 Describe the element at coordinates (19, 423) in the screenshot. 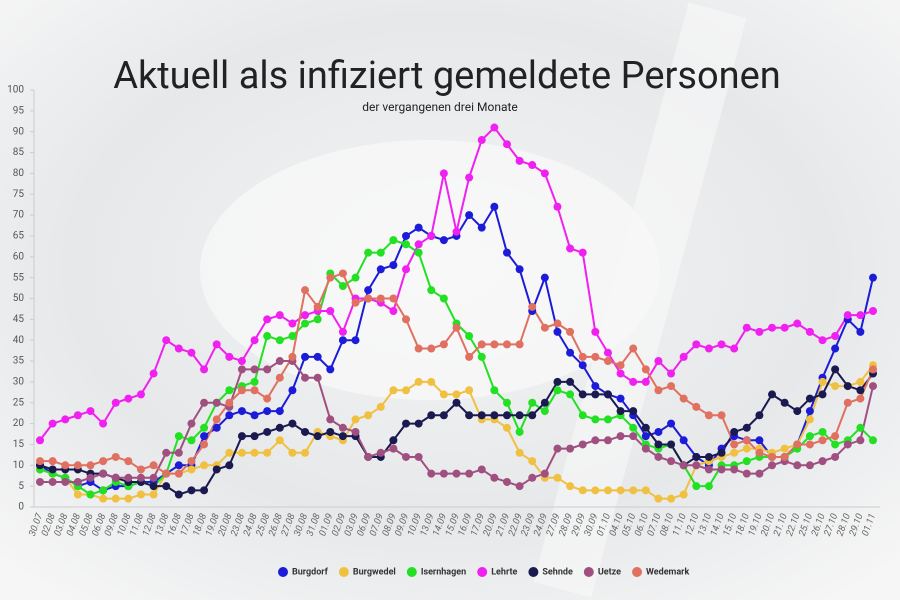

I see `y-tick-label: 20` at that location.